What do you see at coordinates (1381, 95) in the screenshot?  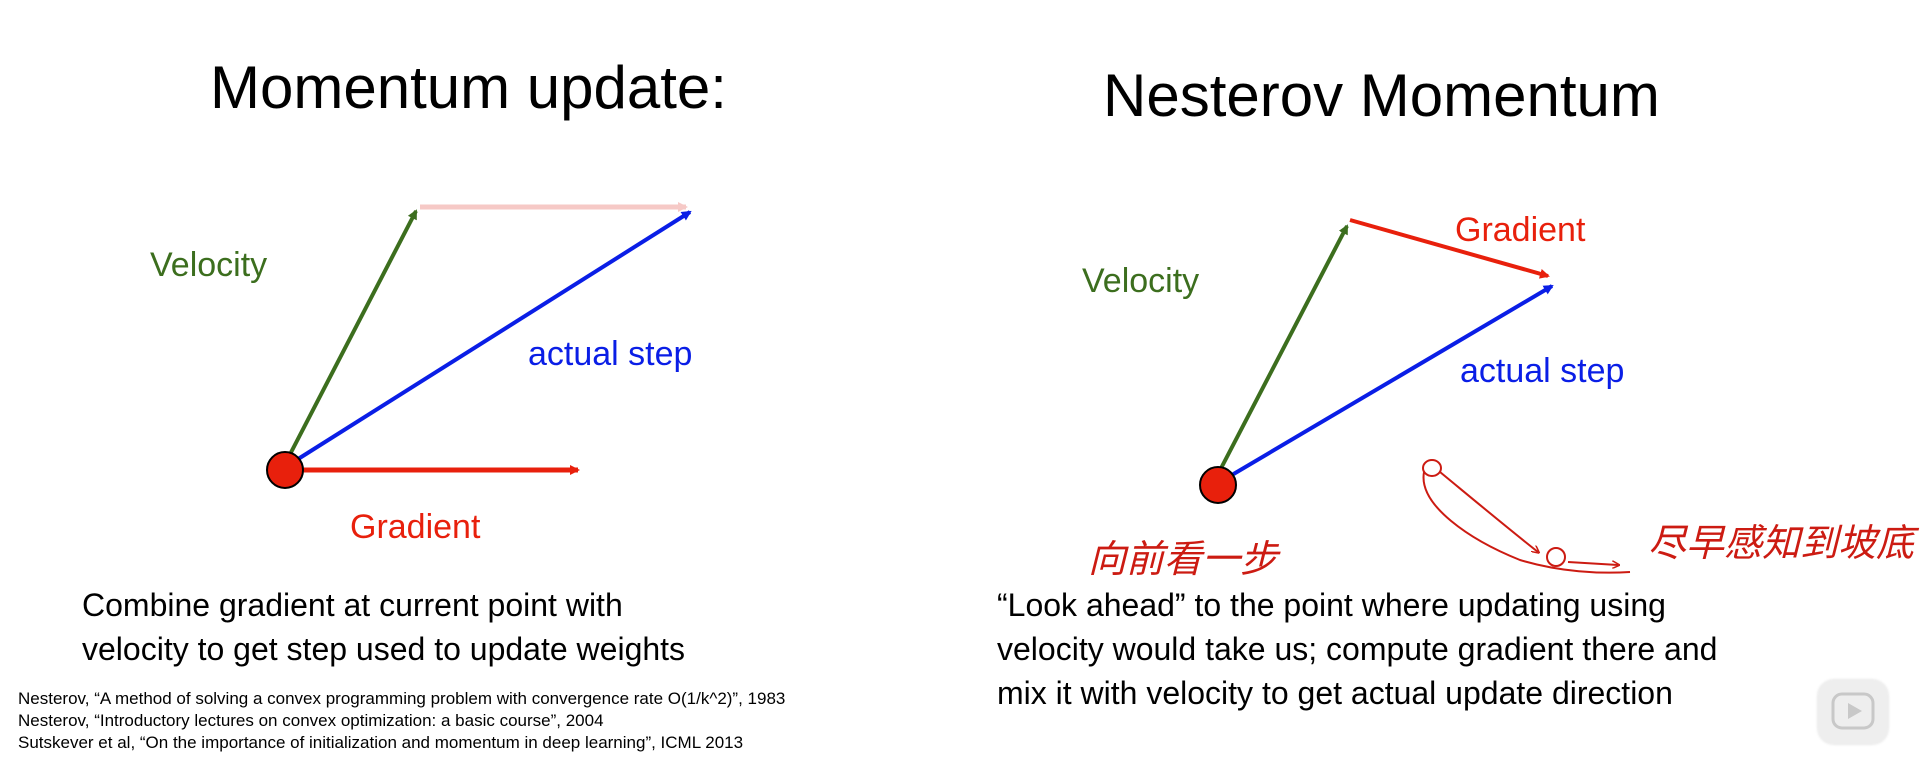 I see `nesterov-momentum-title: Nesterov Momentum` at bounding box center [1381, 95].